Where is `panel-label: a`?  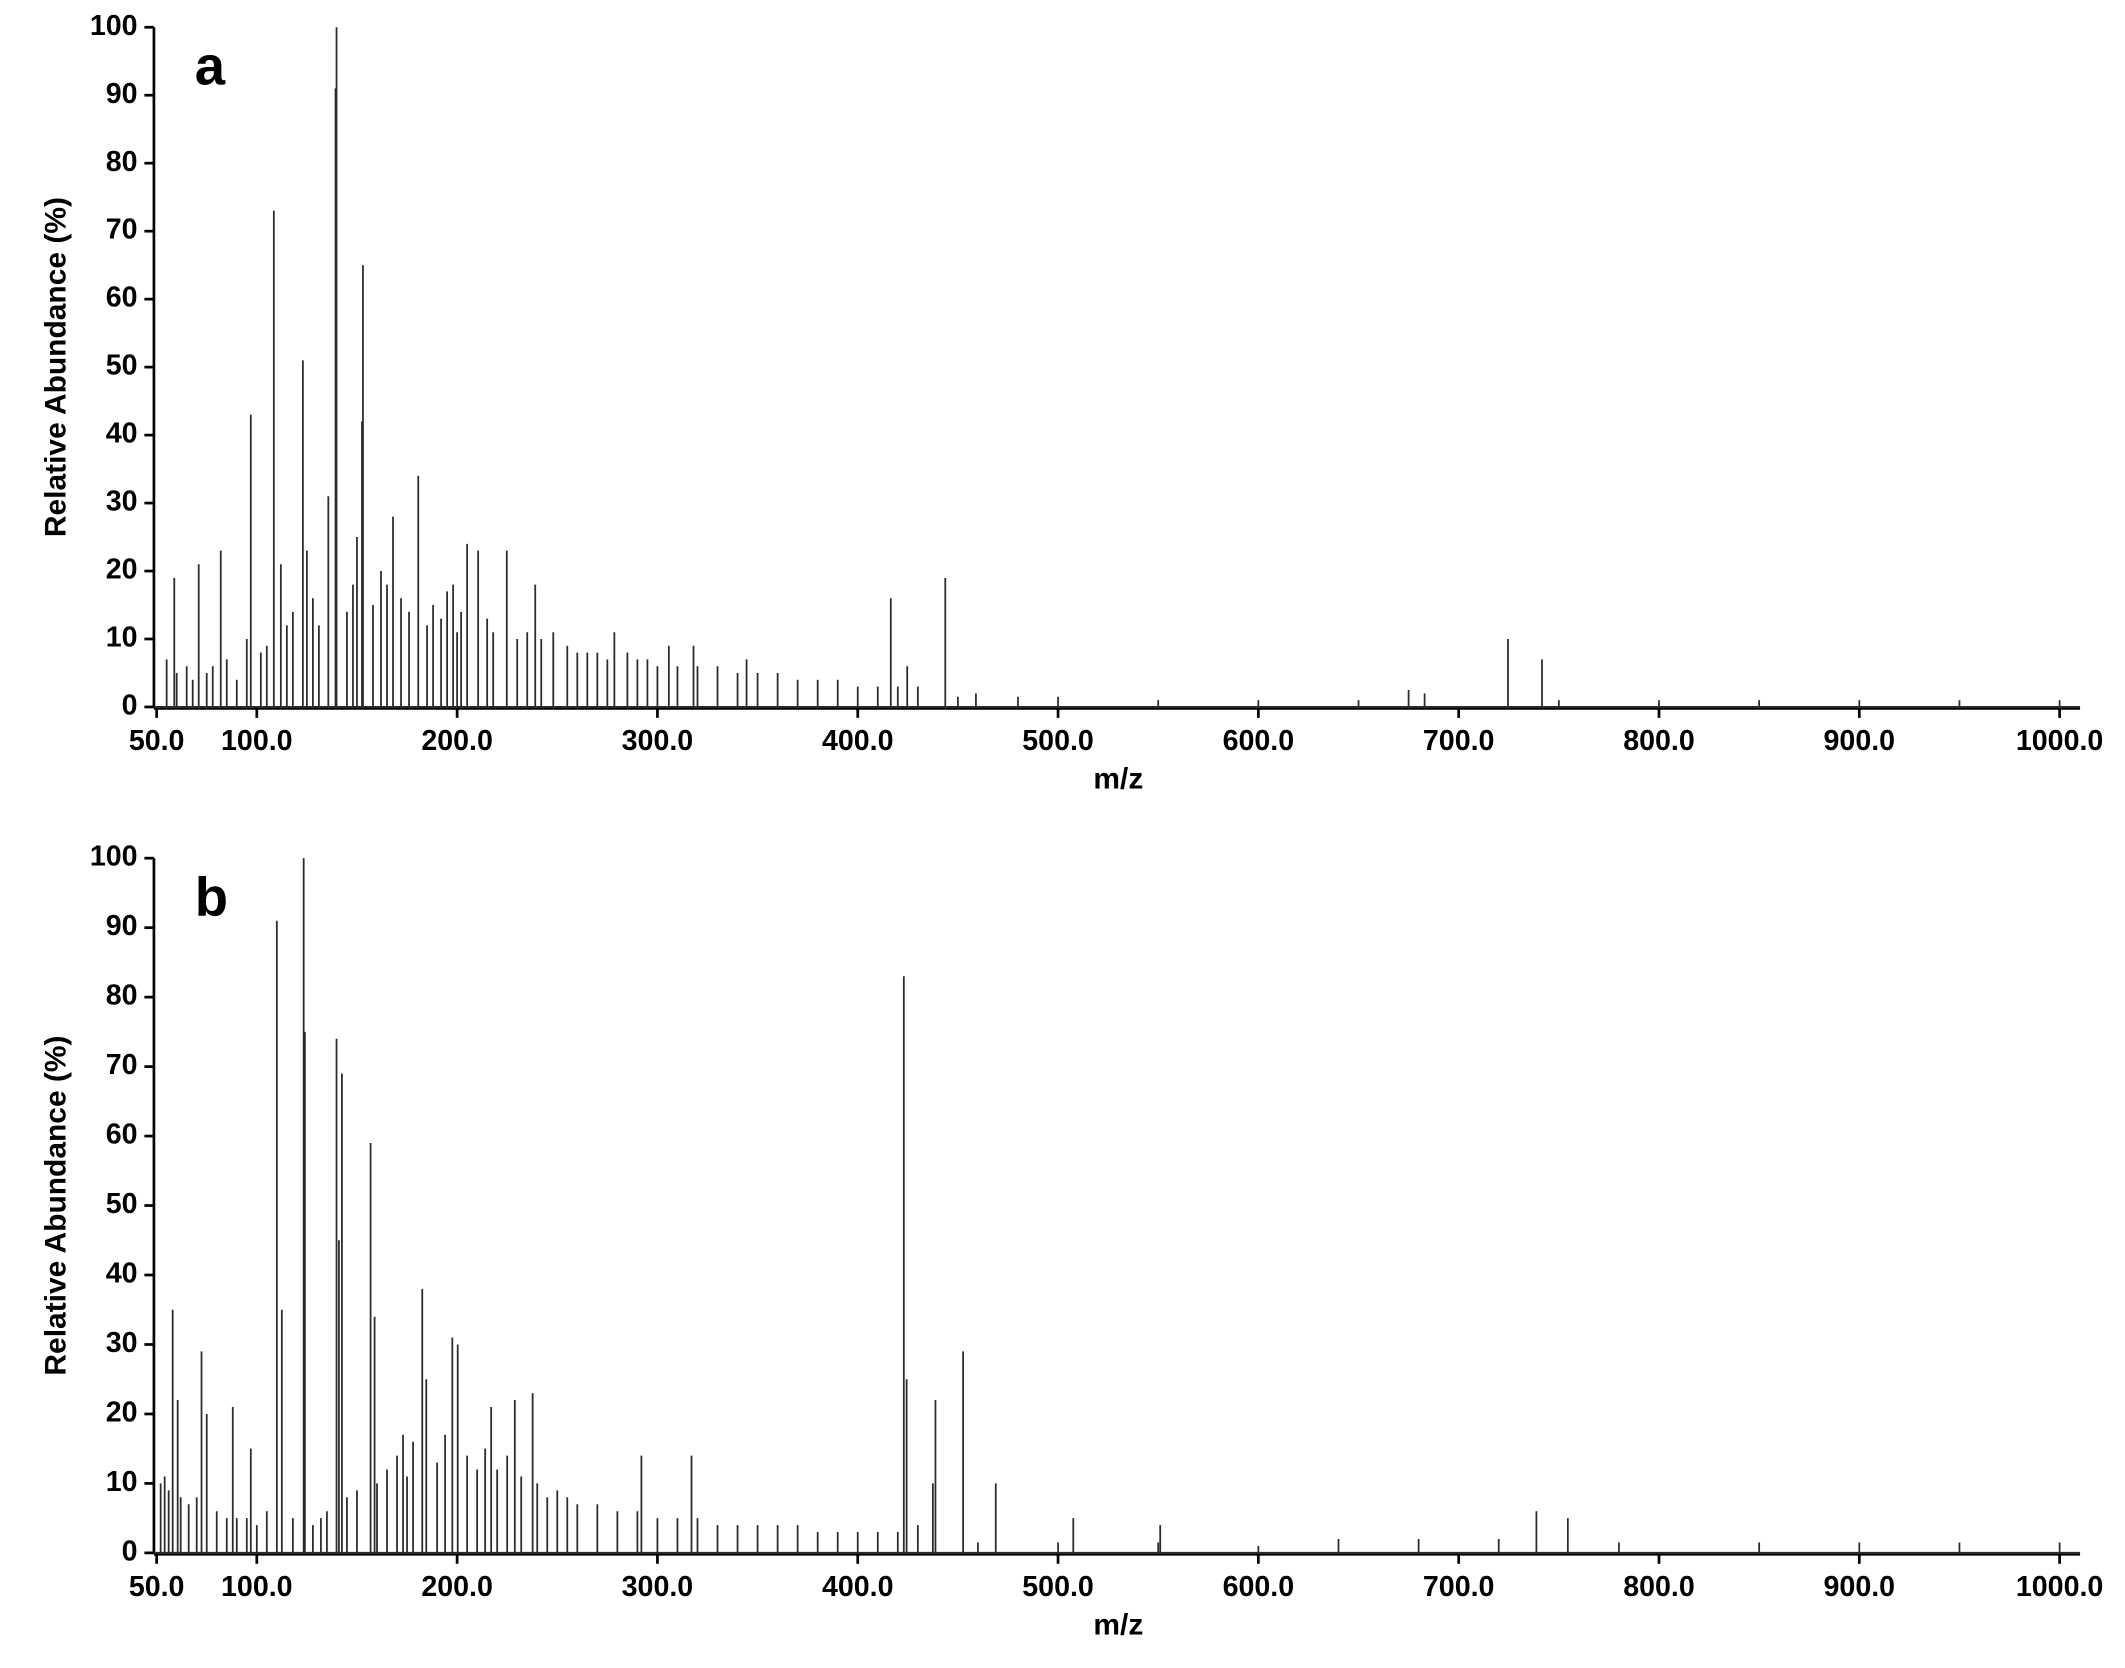 panel-label: a is located at coordinates (210, 65).